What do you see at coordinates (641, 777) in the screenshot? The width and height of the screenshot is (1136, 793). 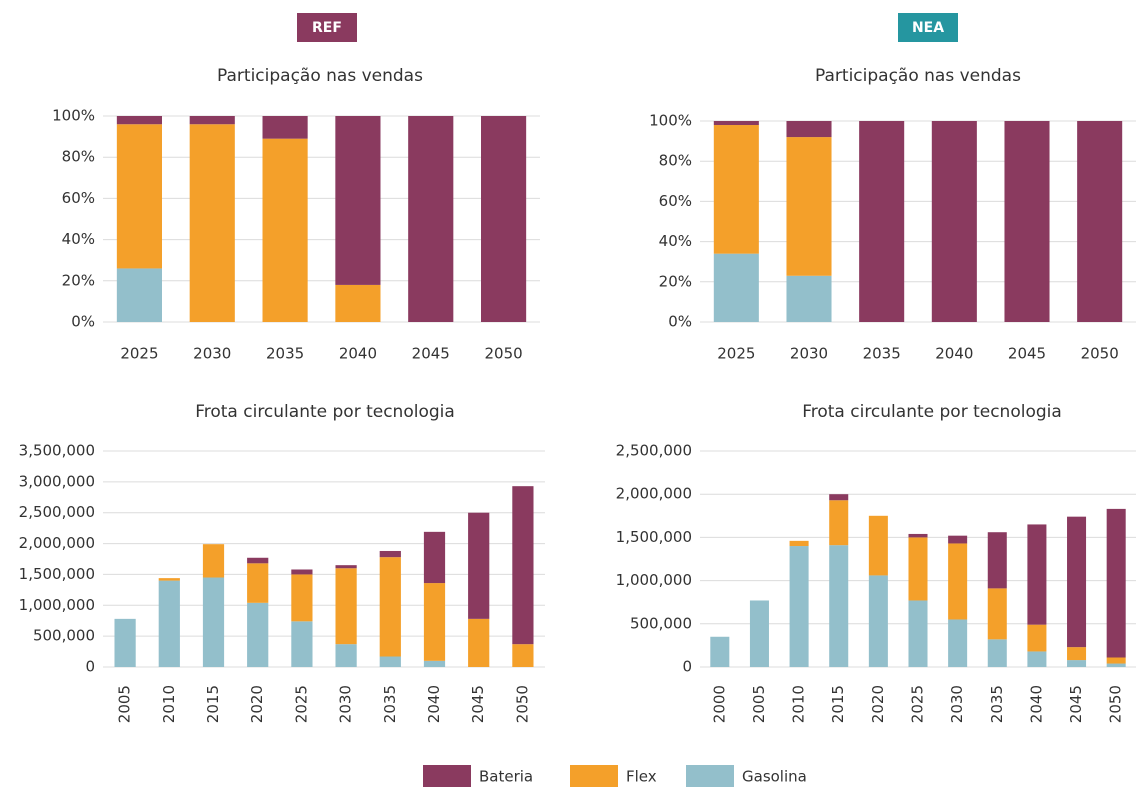 I see `legend-label: Flex` at bounding box center [641, 777].